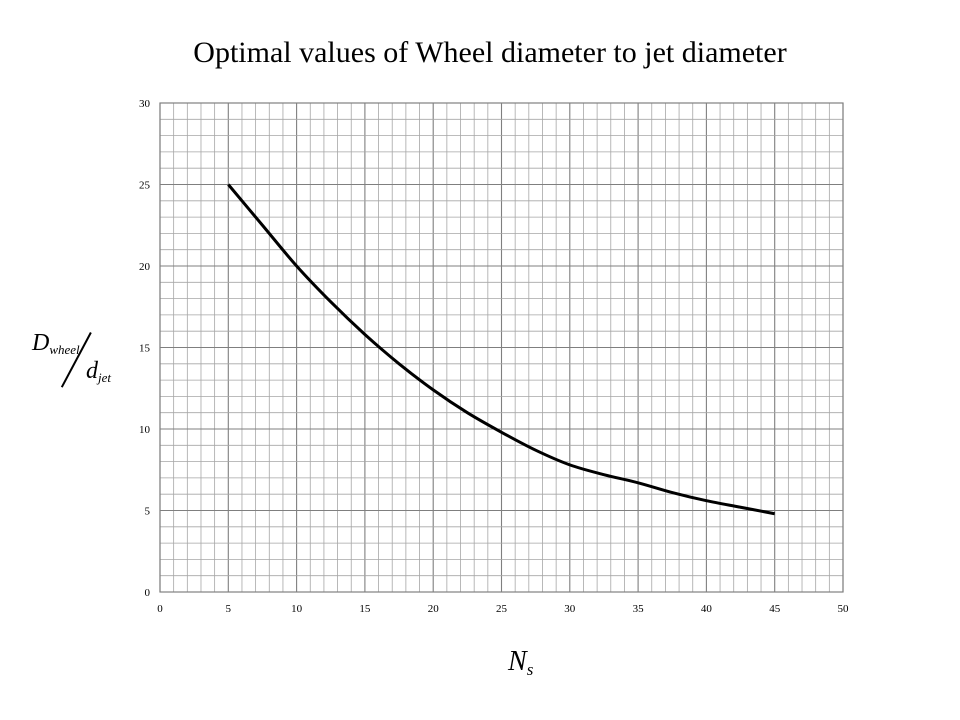 Image resolution: width=960 pixels, height=720 pixels. What do you see at coordinates (229, 609) in the screenshot?
I see `x-tick-label: 5` at bounding box center [229, 609].